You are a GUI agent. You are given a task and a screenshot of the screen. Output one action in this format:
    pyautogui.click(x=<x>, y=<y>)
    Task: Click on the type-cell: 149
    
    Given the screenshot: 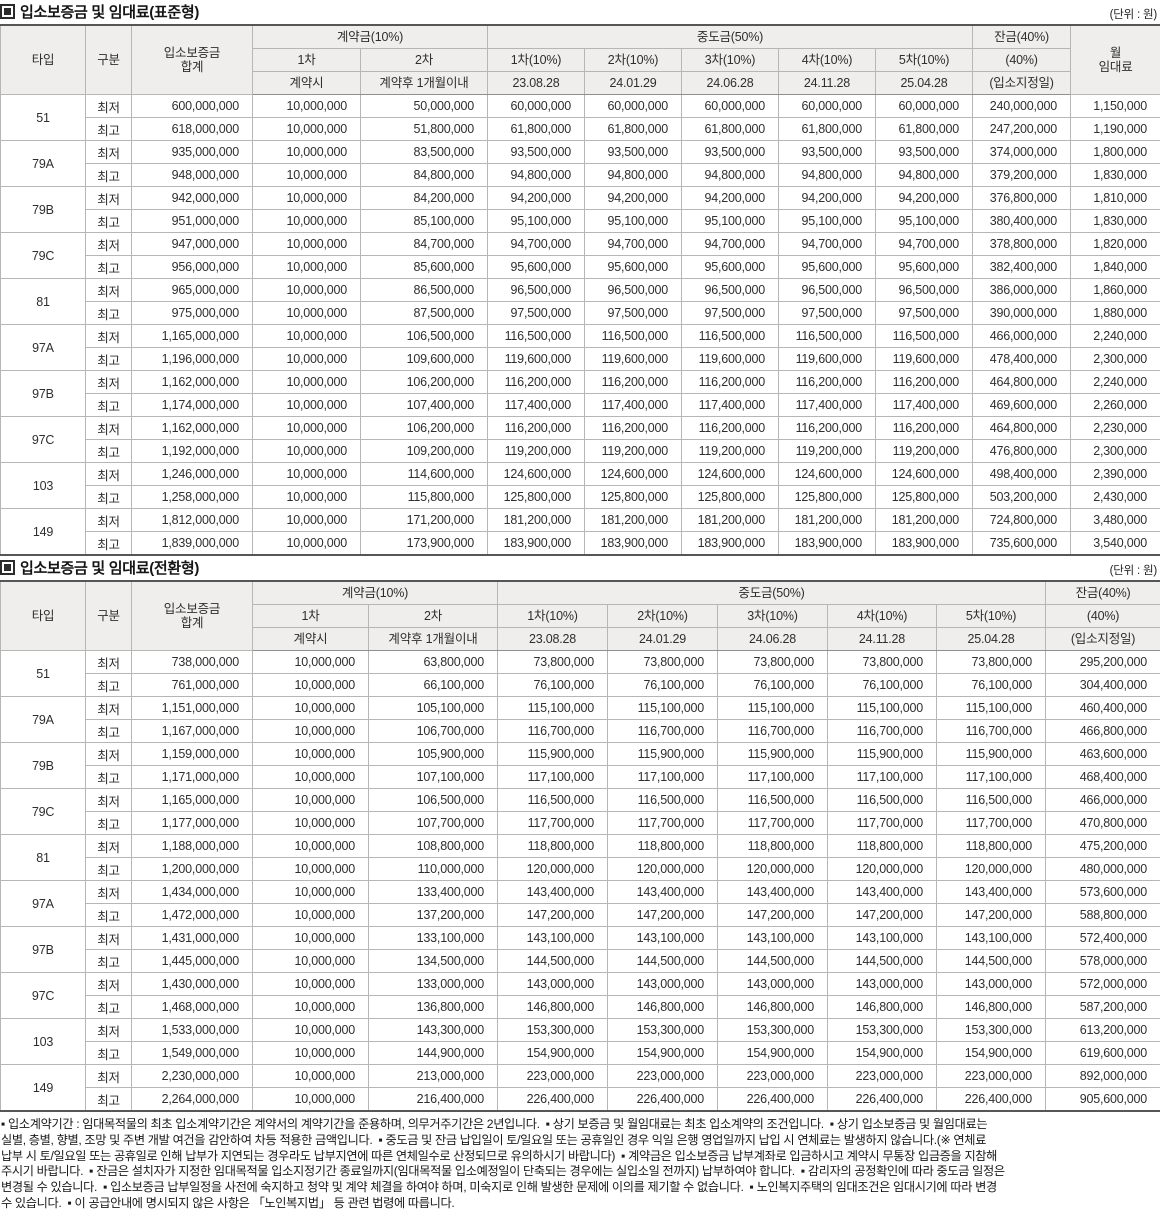 What is the action you would take?
    pyautogui.click(x=43, y=1088)
    